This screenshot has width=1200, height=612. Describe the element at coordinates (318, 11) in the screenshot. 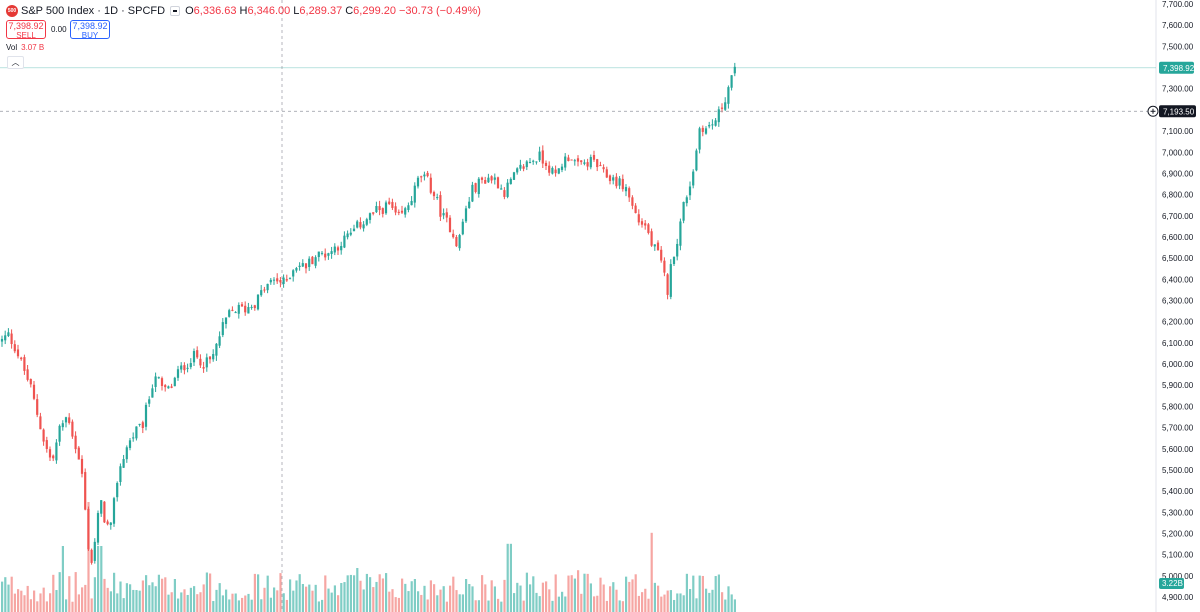

I see `ohlc-low: L6,289.37` at that location.